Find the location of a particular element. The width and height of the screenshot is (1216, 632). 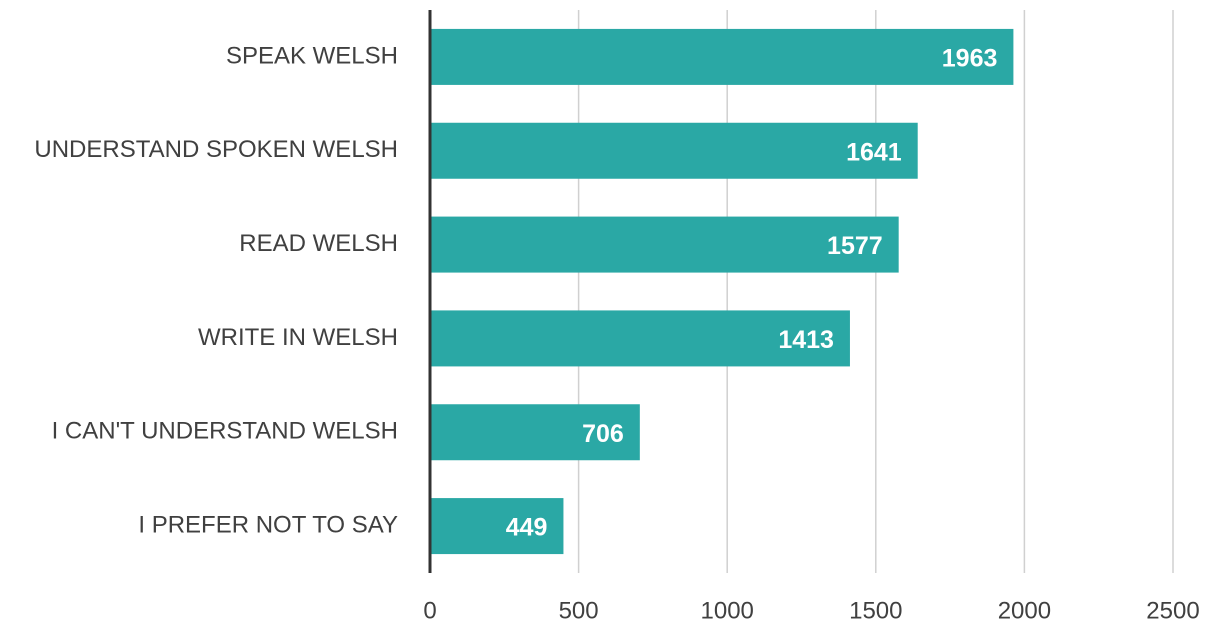

value-label: 706 is located at coordinates (603, 434).